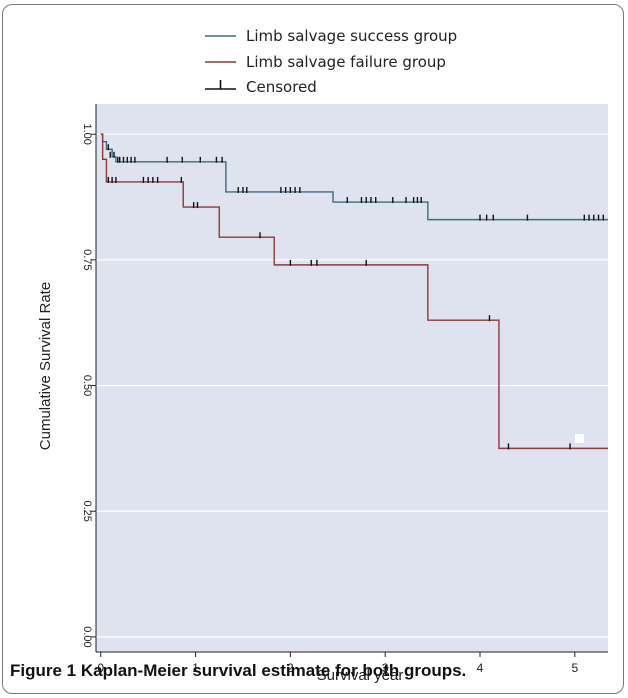 This screenshot has width=628, height=698. Describe the element at coordinates (360, 675) in the screenshot. I see `x-axis-label: Survival year` at that location.